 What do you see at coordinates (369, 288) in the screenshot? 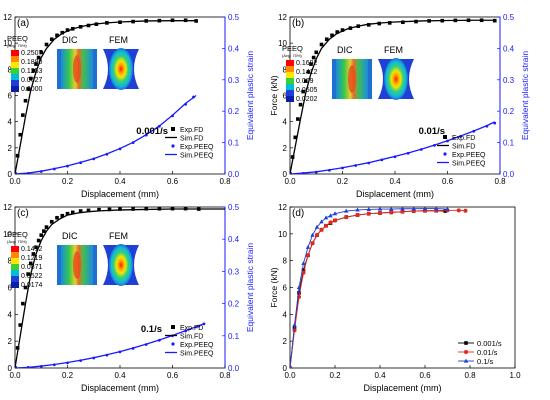
I see `series-line-0-1-s` at bounding box center [369, 288].